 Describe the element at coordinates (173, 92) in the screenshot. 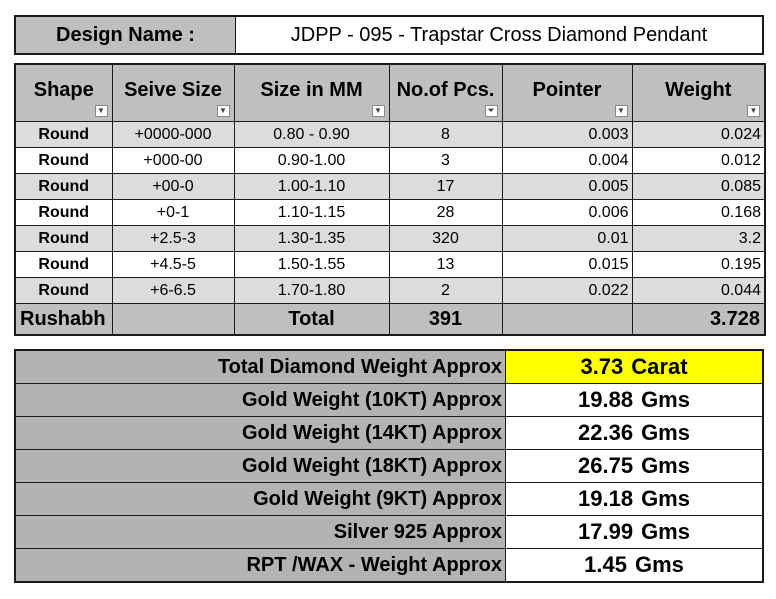

I see `header-seive-size: Seive Size ▼` at that location.